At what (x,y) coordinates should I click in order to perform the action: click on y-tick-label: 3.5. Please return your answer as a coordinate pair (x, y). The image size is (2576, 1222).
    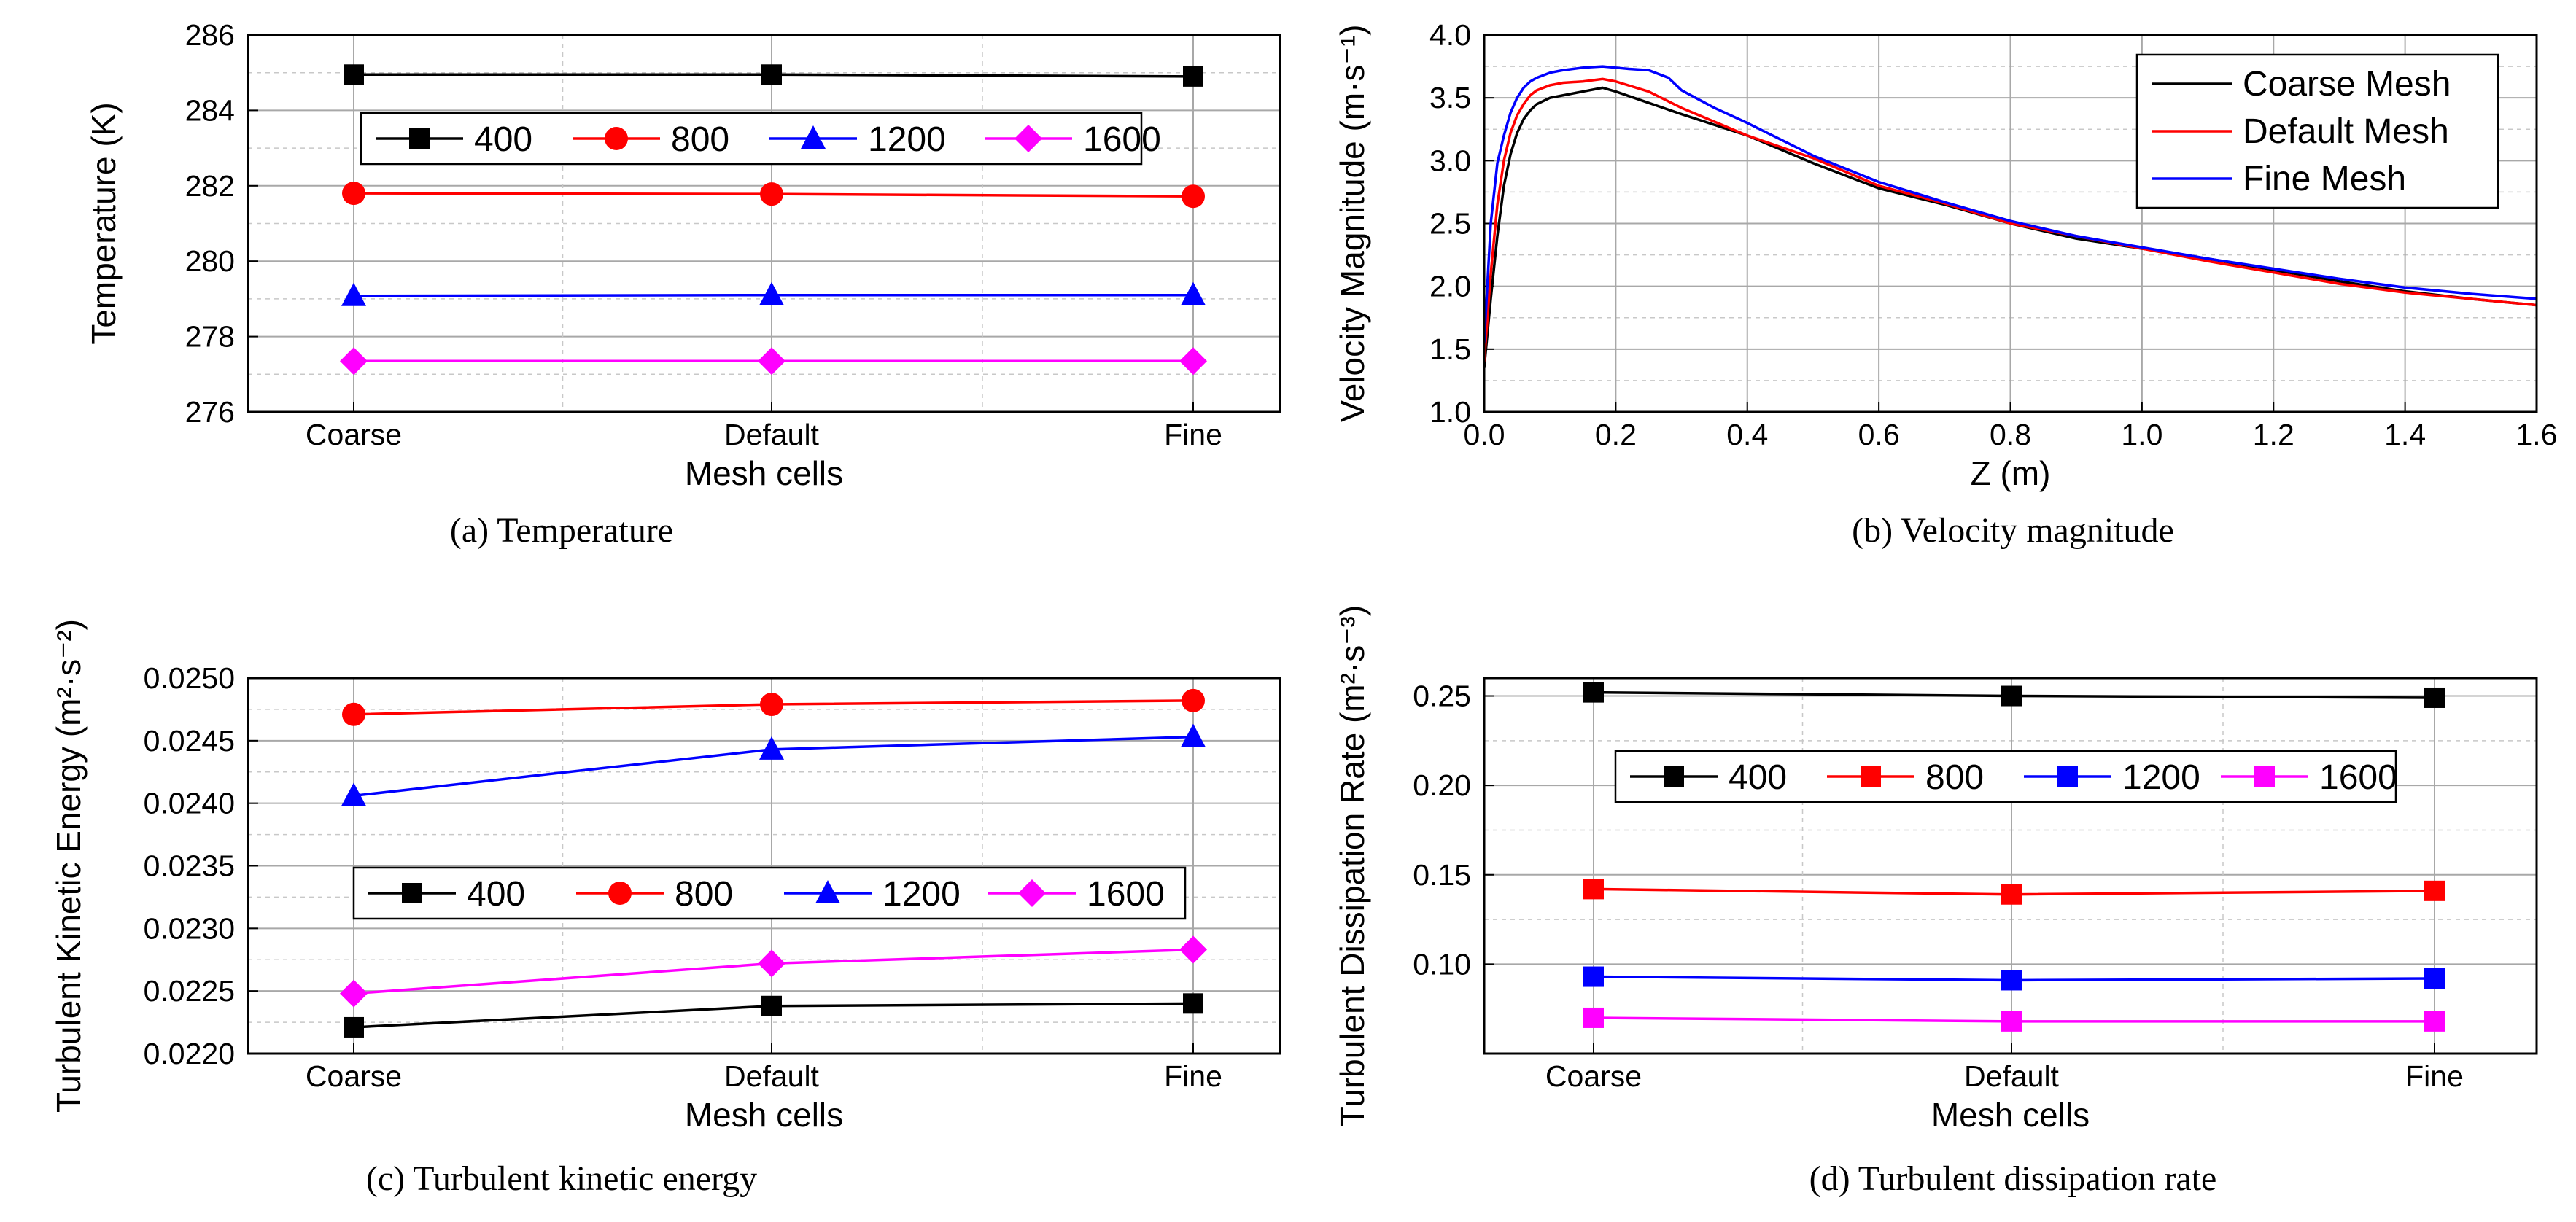
    Looking at the image, I should click on (1450, 97).